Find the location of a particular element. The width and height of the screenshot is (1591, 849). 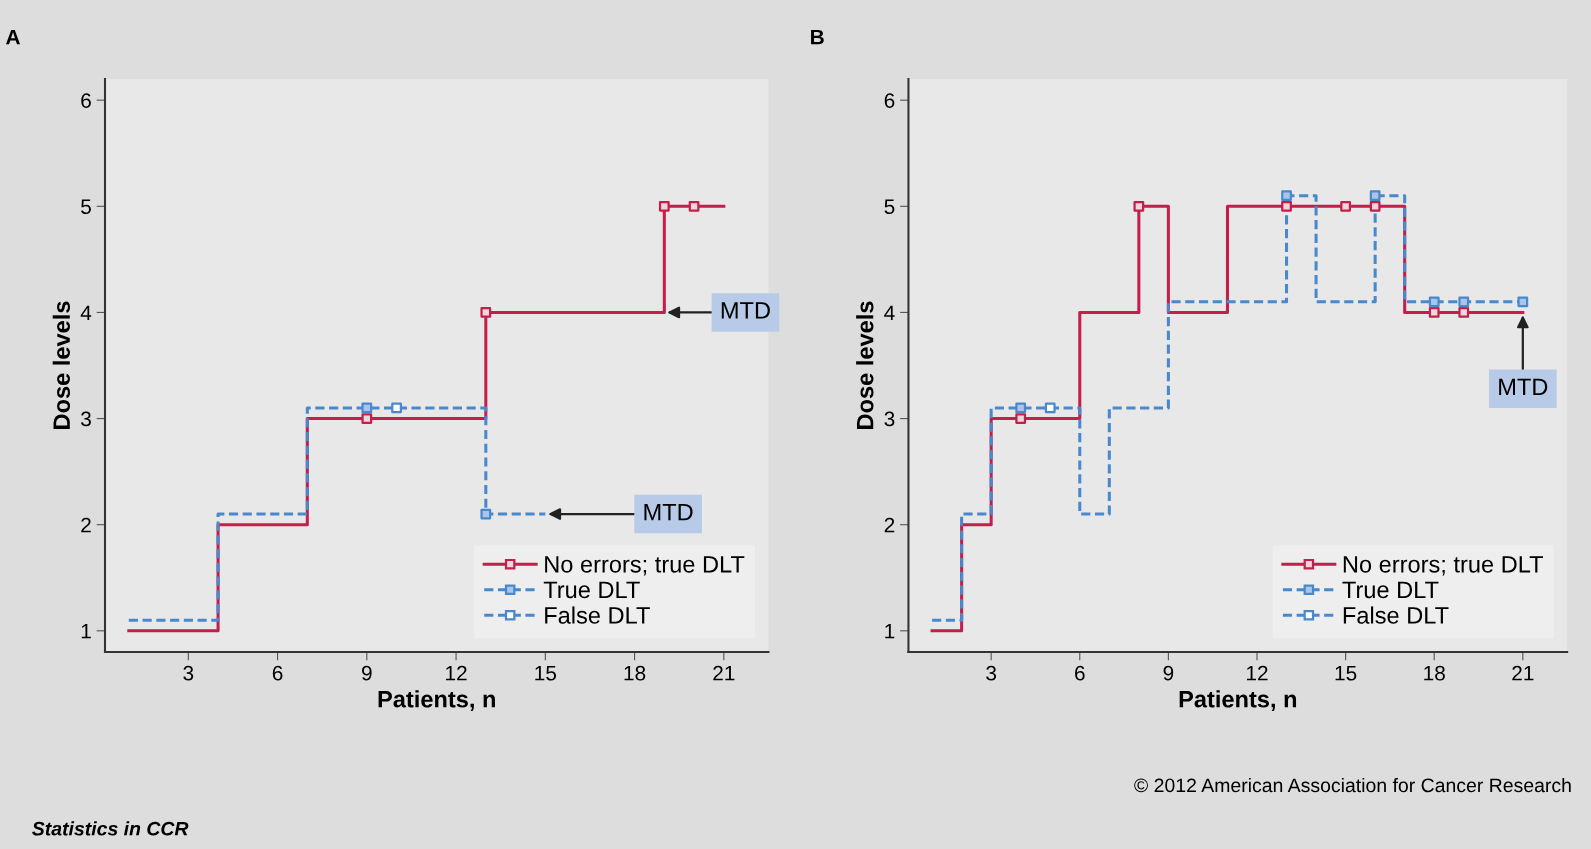

chart-title: A is located at coordinates (13, 37).